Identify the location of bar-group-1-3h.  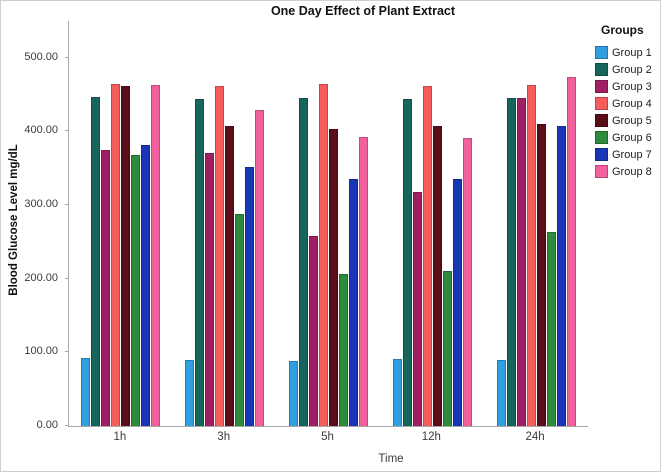
(190, 392).